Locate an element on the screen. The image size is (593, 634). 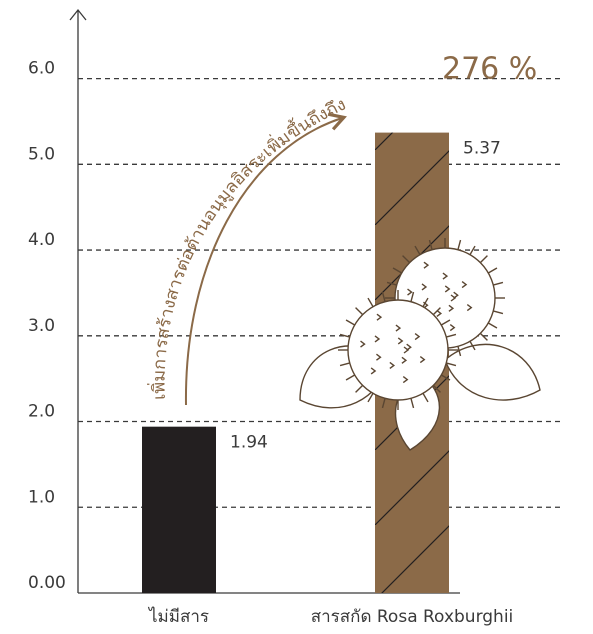
y-tick-label: 3.0 is located at coordinates (41, 326).